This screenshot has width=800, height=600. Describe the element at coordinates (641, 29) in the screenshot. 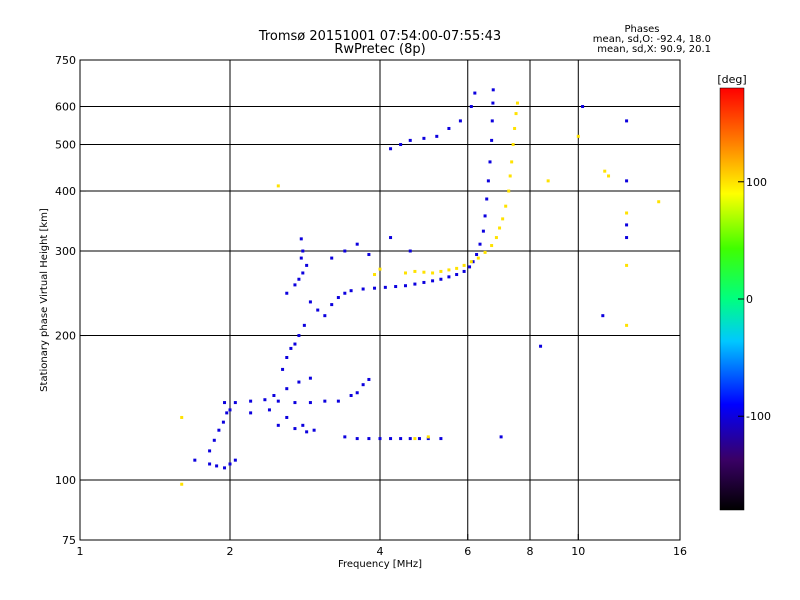

I see `phases-header: Phases` at that location.